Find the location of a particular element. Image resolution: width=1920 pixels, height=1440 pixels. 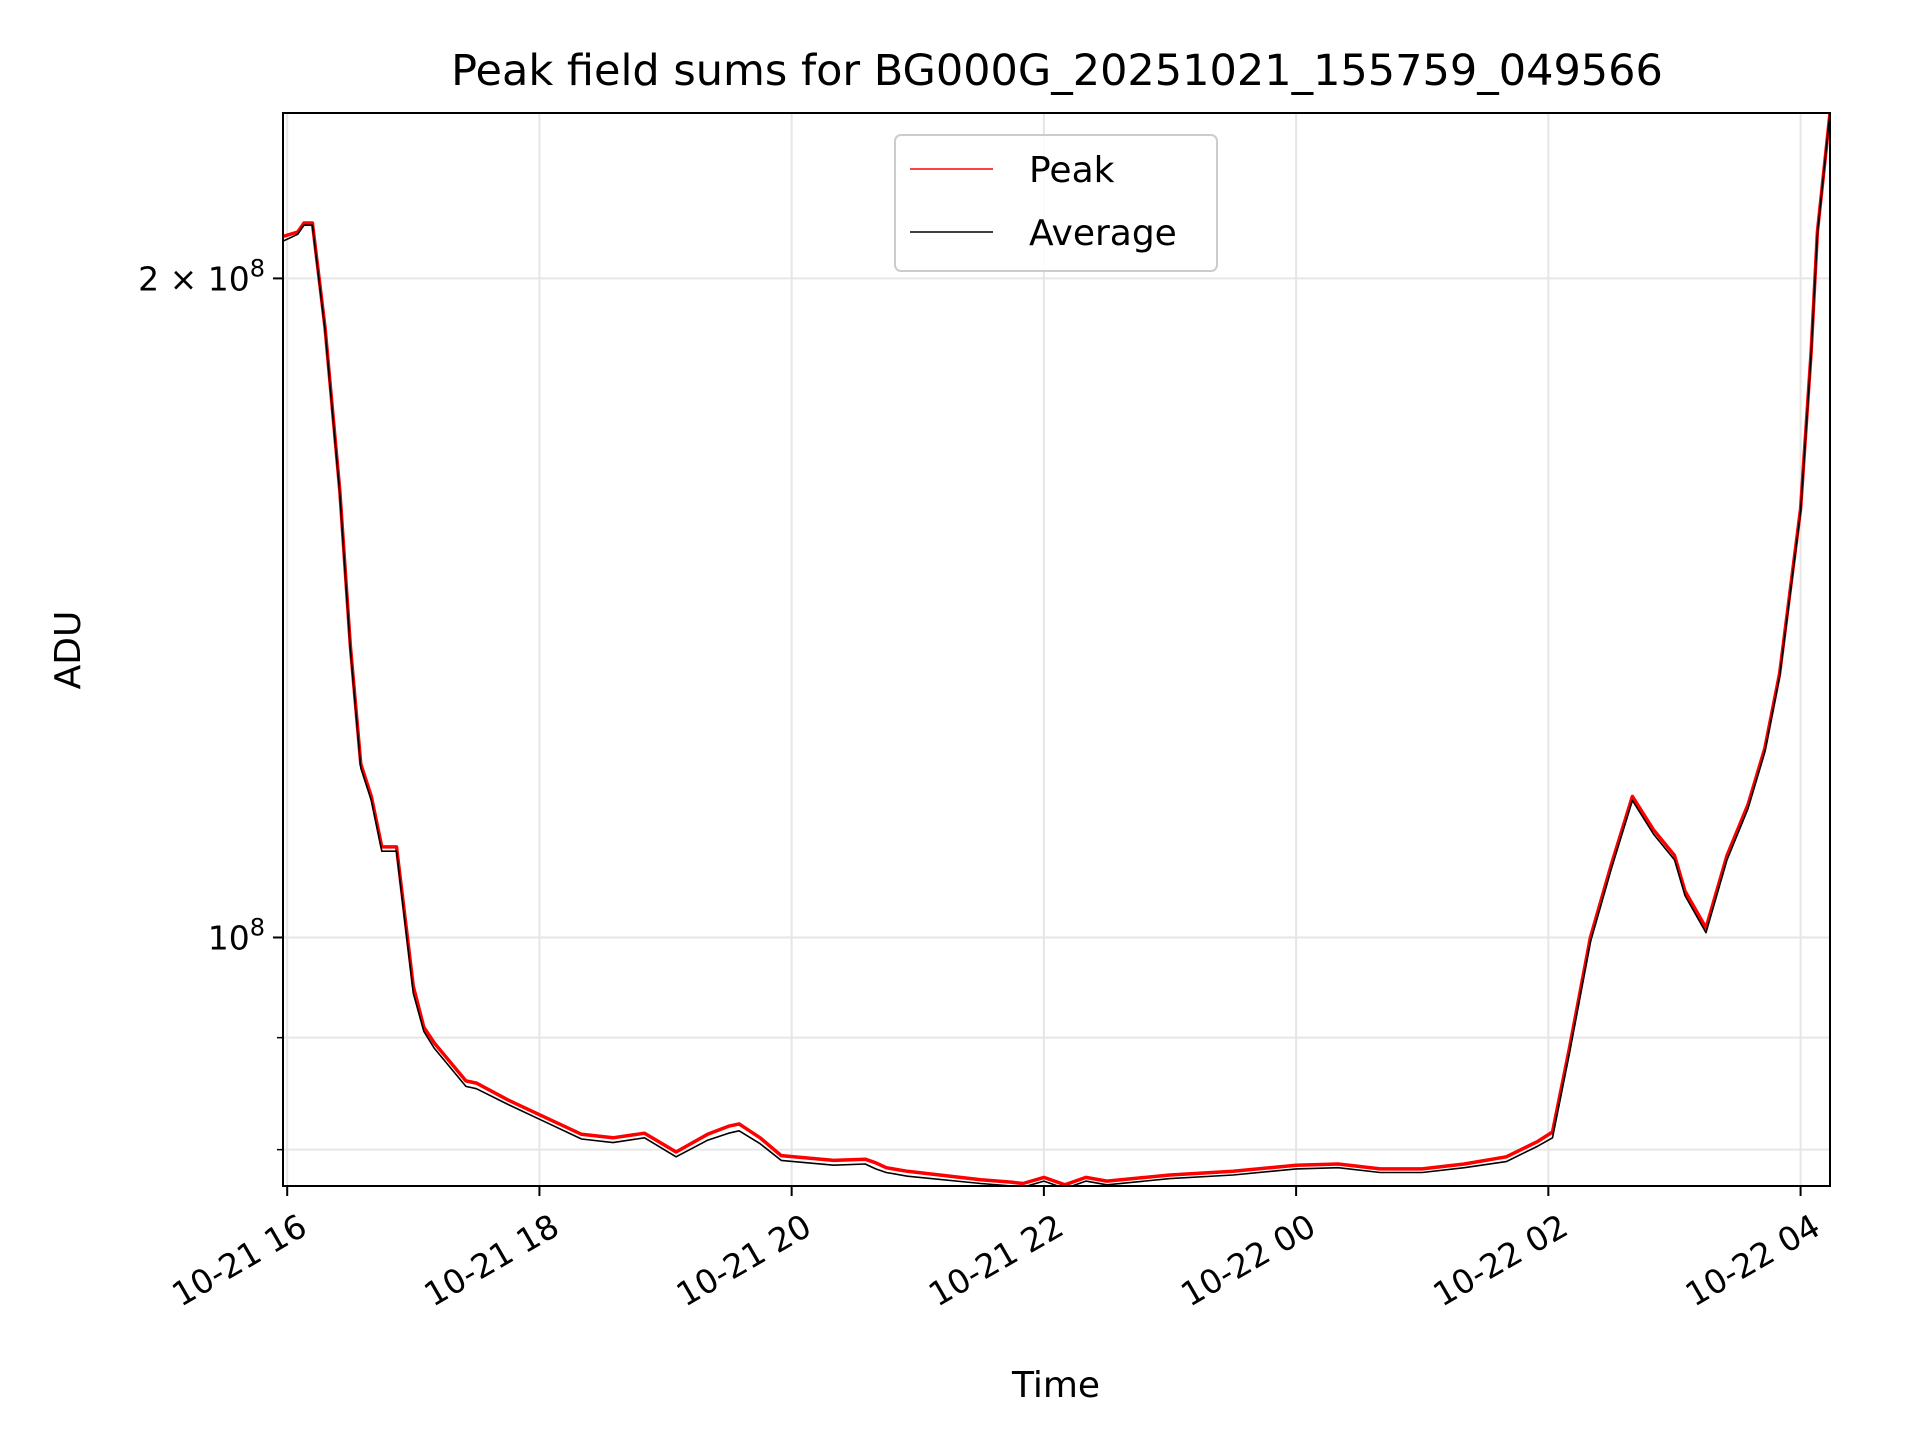

x-axis-label: Time is located at coordinates (1055, 1385).